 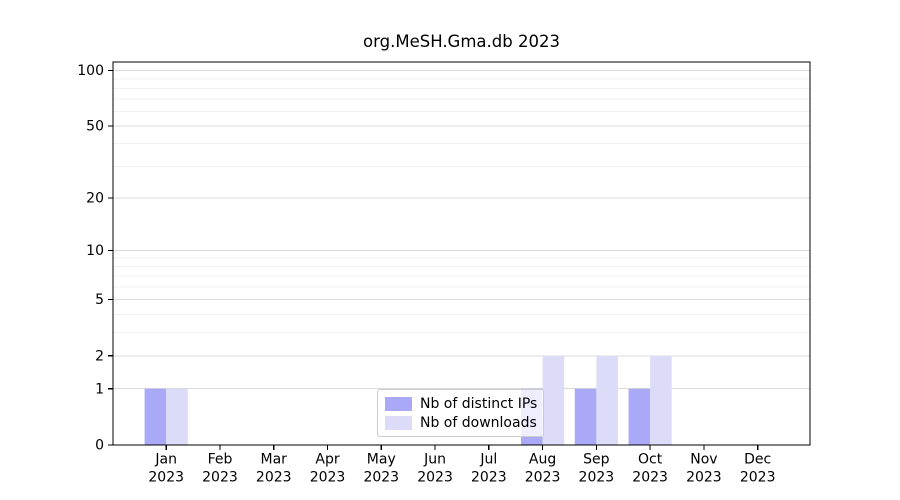 I want to click on legend-item-distinct-ips: Nb of distinct IPs, so click(x=461, y=403).